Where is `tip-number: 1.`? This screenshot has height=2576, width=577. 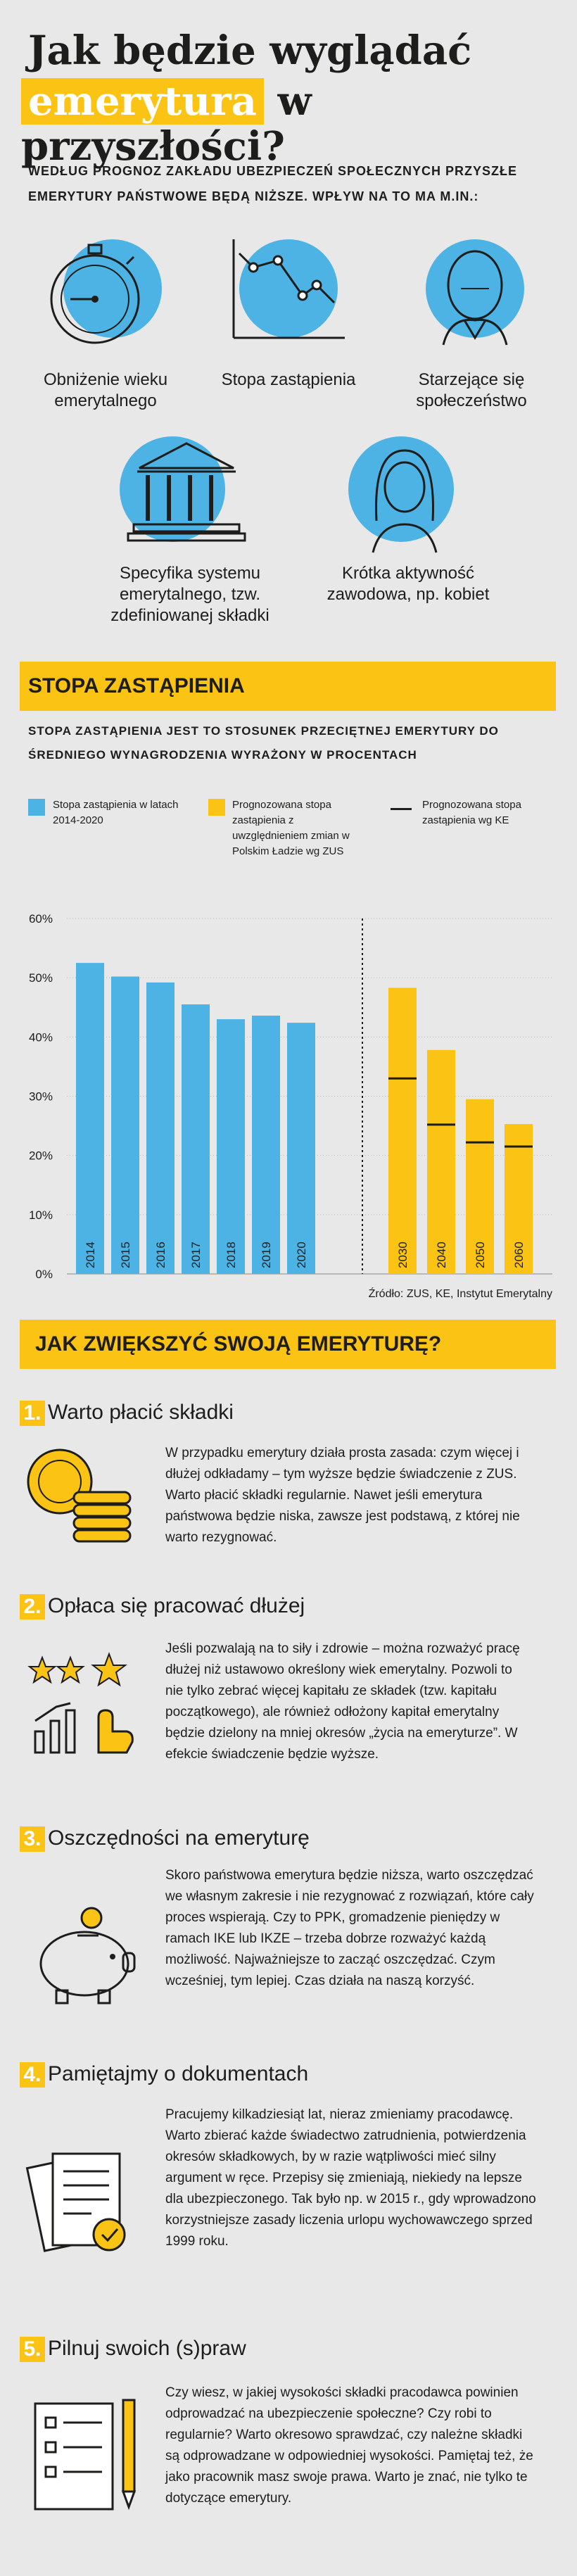 tip-number: 1. is located at coordinates (32, 1413).